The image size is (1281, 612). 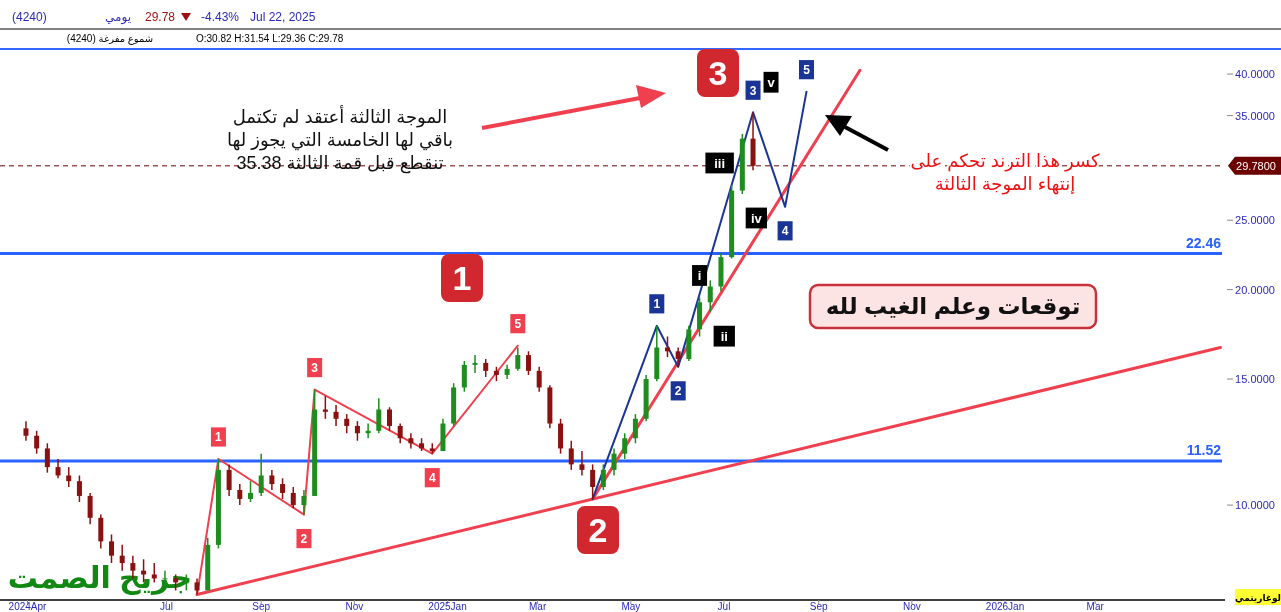 I want to click on annotation: توقعات وعلم الغيب لله, so click(x=953, y=306).